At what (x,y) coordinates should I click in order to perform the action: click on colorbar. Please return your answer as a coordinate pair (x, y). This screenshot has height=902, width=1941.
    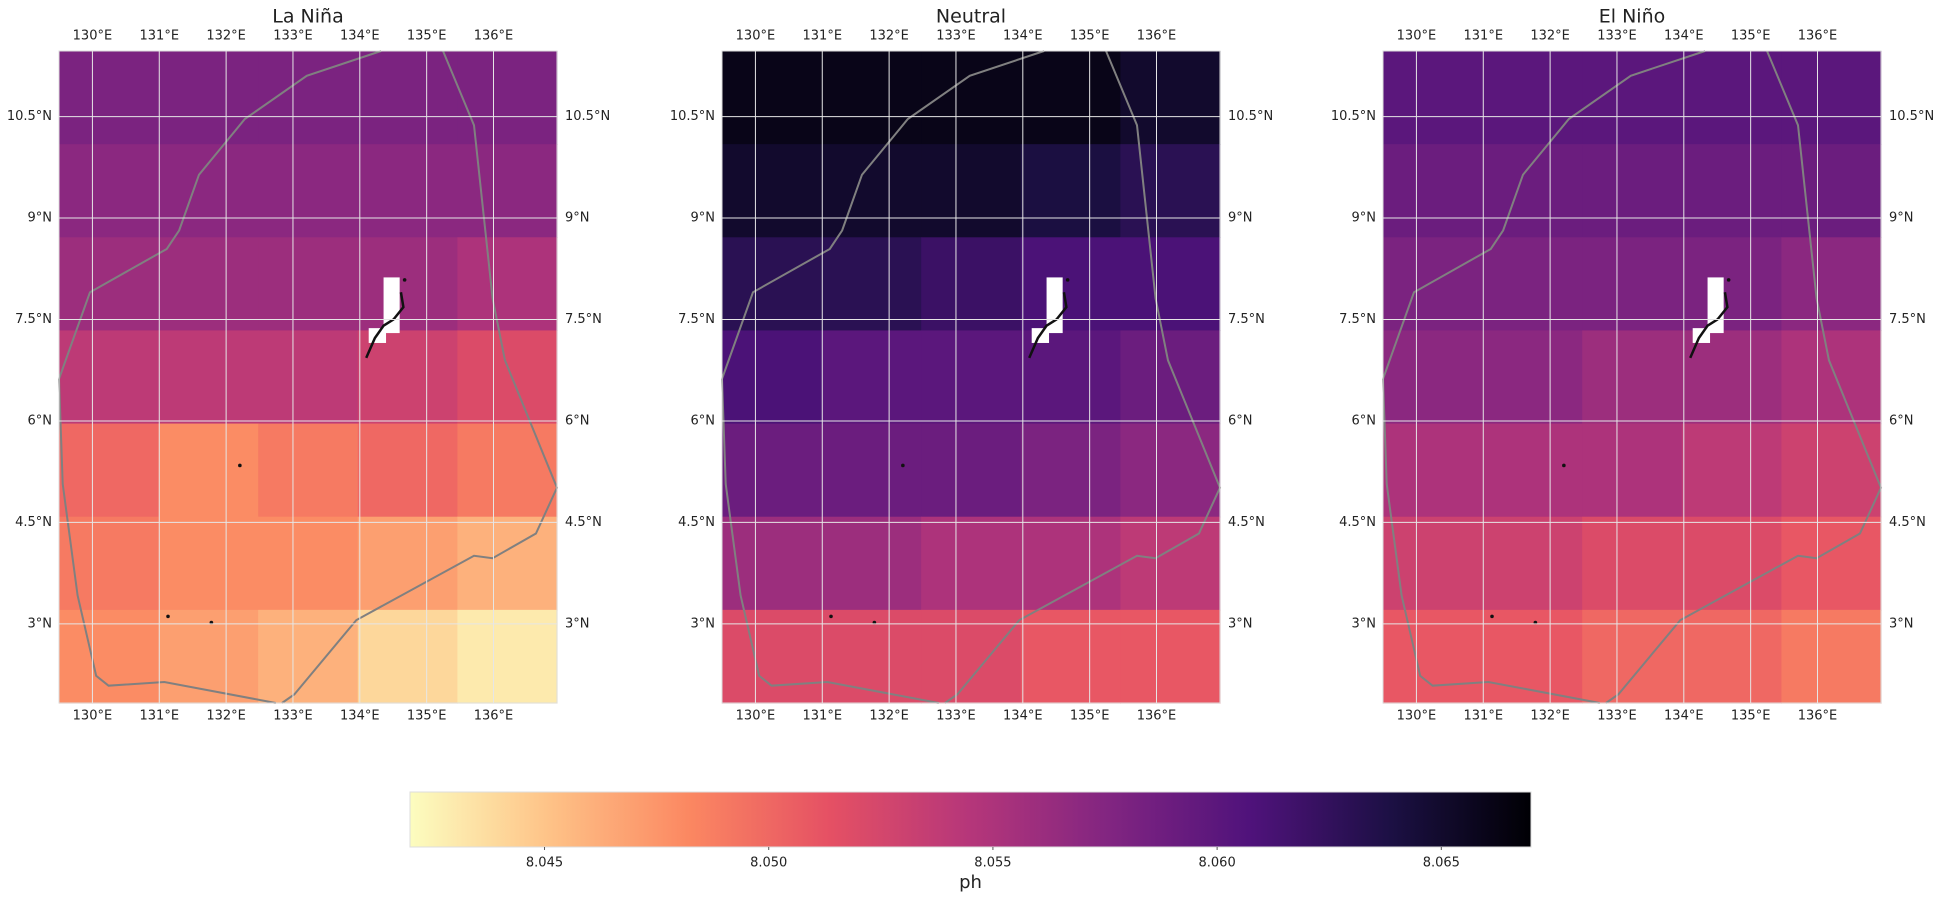
    Looking at the image, I should click on (970, 819).